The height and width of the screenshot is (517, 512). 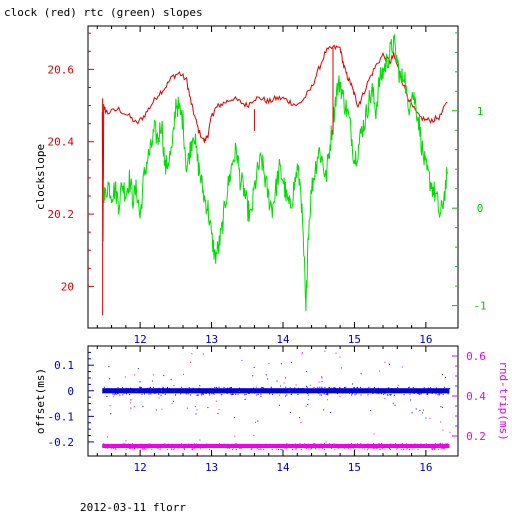 I want to click on top-x-tick-label: 13, so click(x=211, y=339).